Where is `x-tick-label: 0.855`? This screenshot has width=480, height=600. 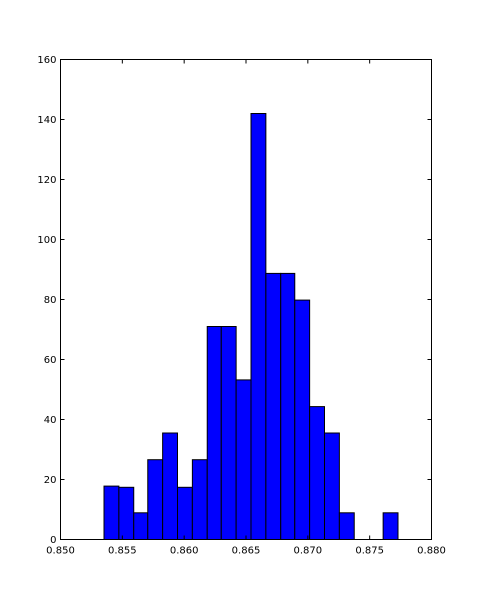
x-tick-label: 0.855 is located at coordinates (122, 551).